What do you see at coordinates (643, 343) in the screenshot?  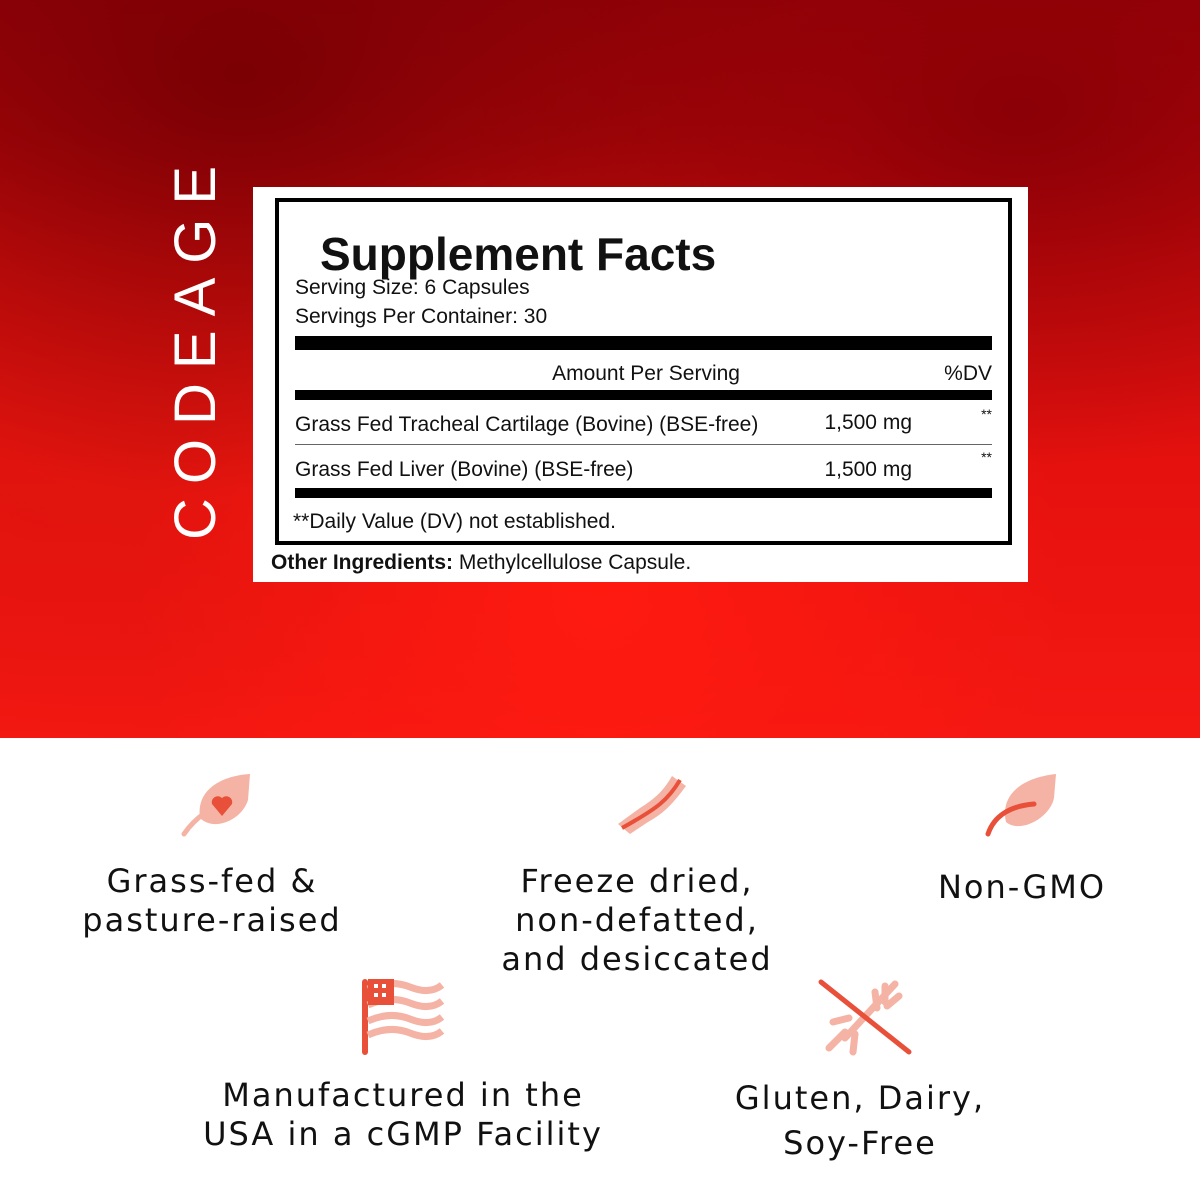 I see `divider-thick` at bounding box center [643, 343].